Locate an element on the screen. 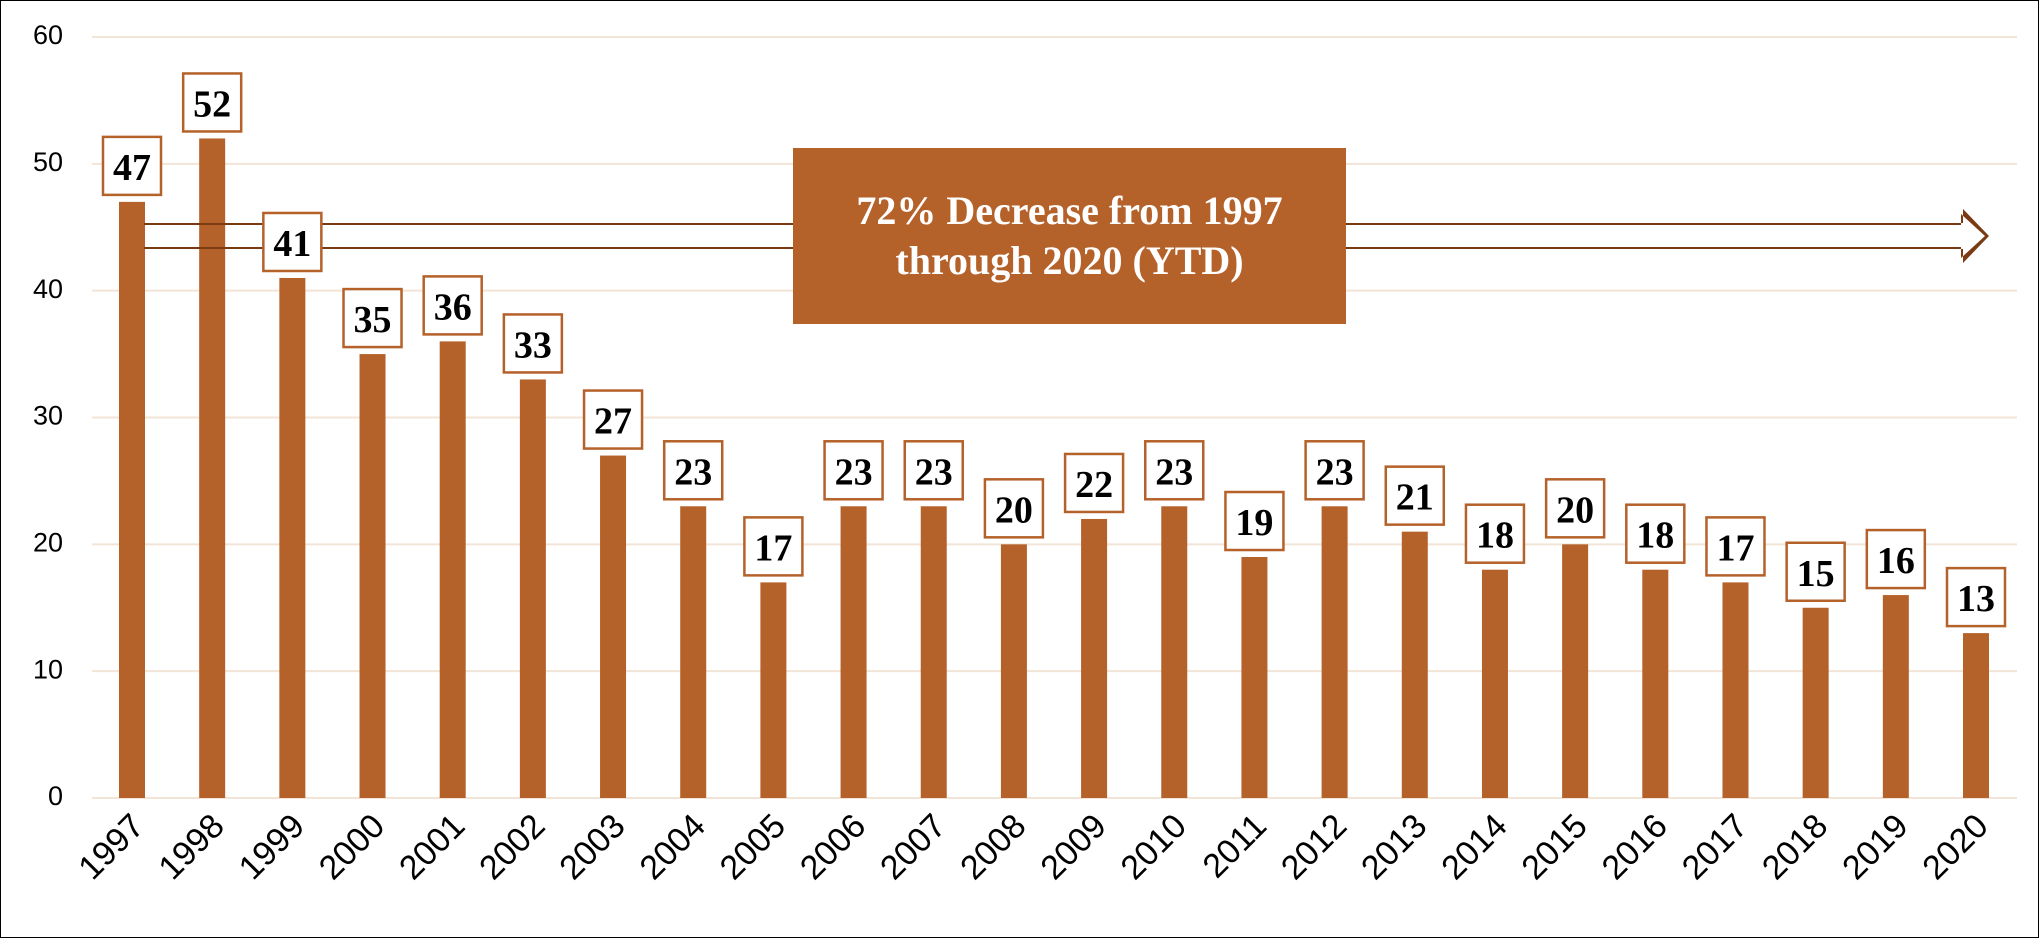  x-tick-label: 2007 is located at coordinates (913, 847).